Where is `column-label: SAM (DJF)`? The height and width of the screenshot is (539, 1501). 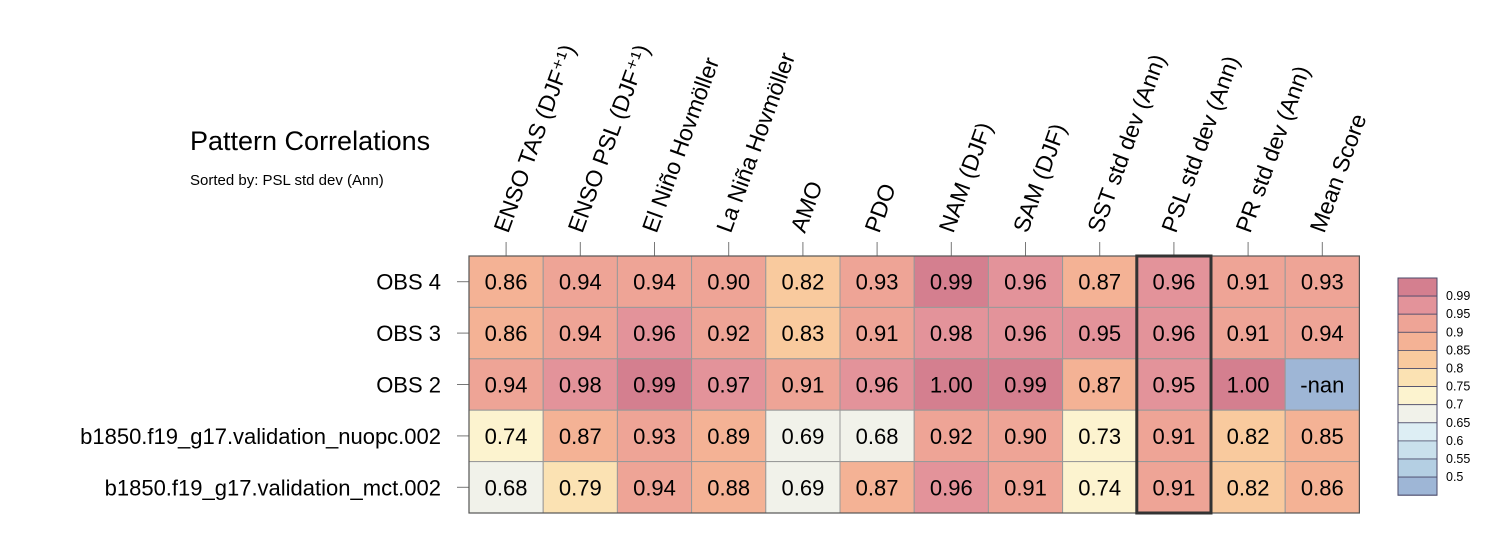 column-label: SAM (DJF) is located at coordinates (1039, 178).